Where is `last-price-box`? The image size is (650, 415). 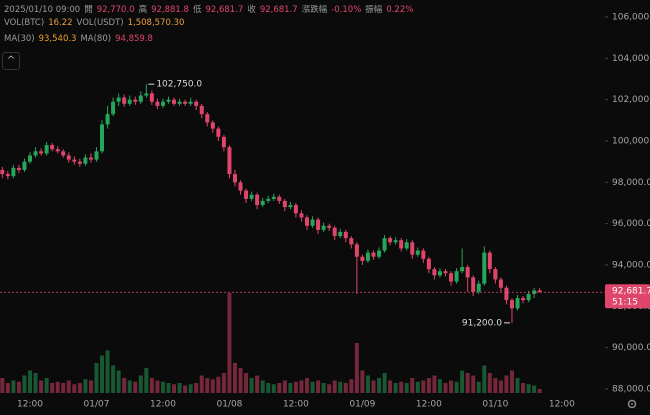
last-price-box is located at coordinates (627, 296).